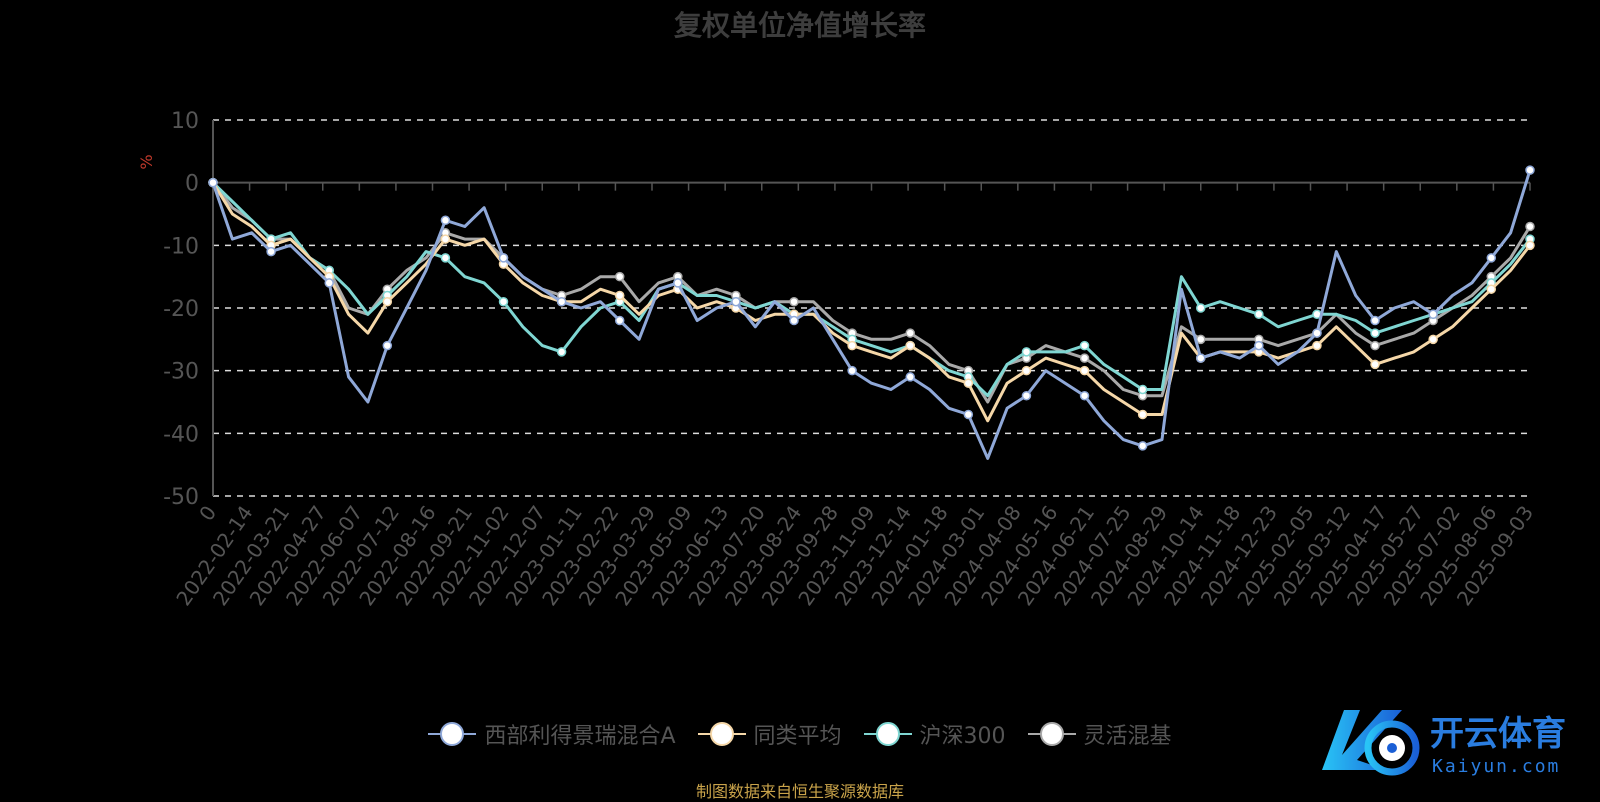  I want to click on y-tick-label: -40, so click(181, 434).